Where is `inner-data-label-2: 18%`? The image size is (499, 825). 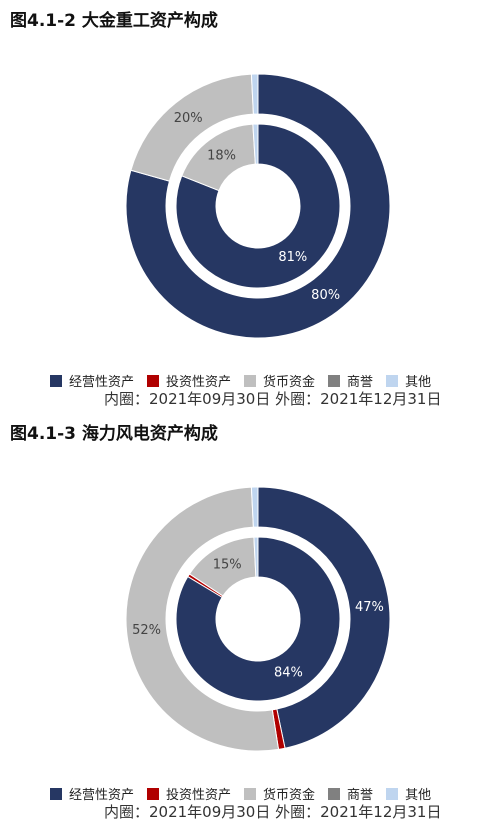 inner-data-label-2: 18% is located at coordinates (221, 155).